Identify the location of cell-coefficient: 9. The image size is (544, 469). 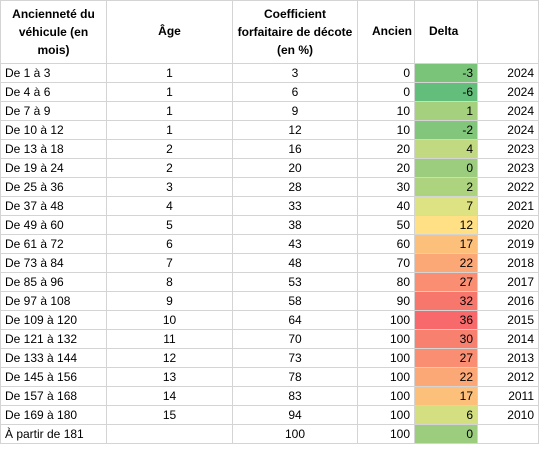
(295, 111).